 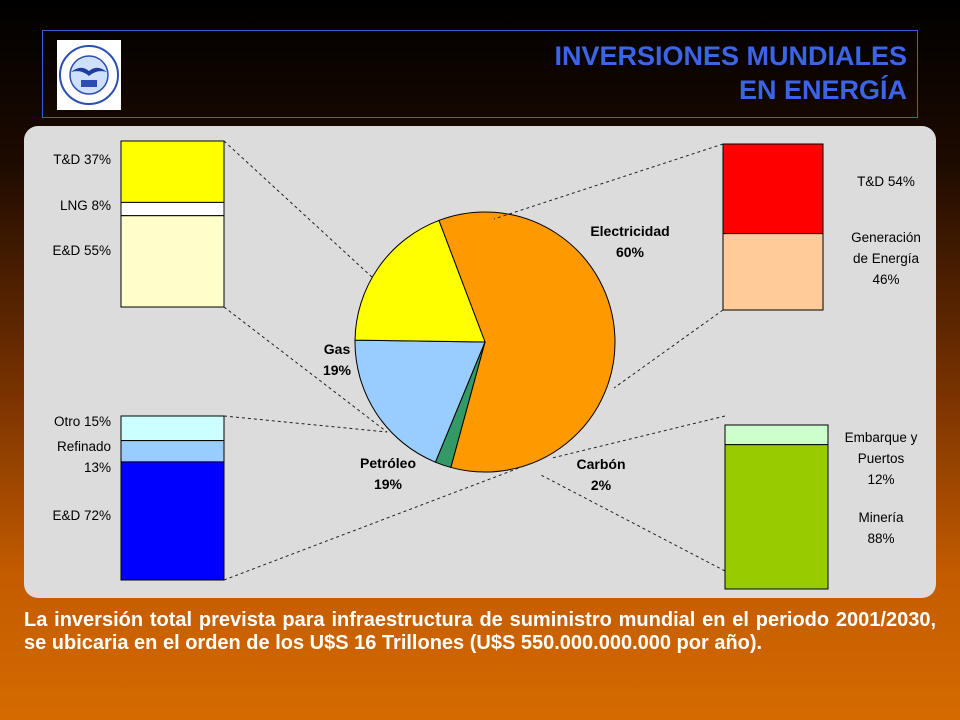 What do you see at coordinates (730, 56) in the screenshot?
I see `title-line-1: INVERSIONES MUNDIALES` at bounding box center [730, 56].